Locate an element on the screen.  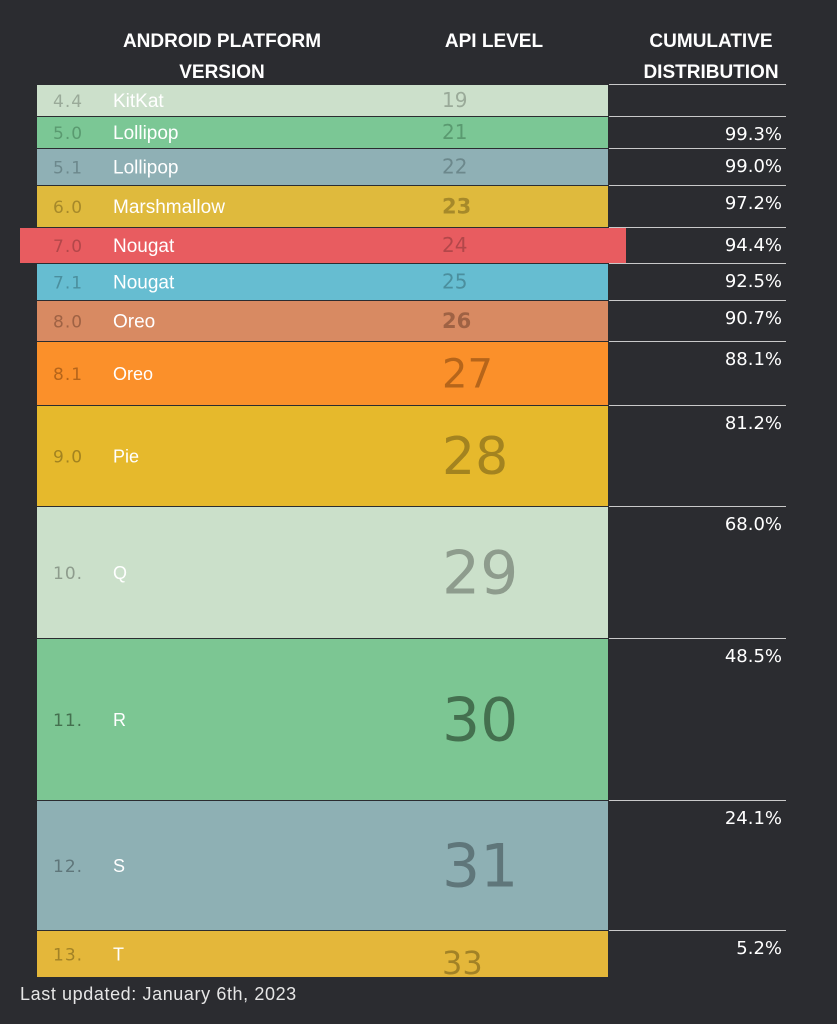
api-level: 31 is located at coordinates (480, 867).